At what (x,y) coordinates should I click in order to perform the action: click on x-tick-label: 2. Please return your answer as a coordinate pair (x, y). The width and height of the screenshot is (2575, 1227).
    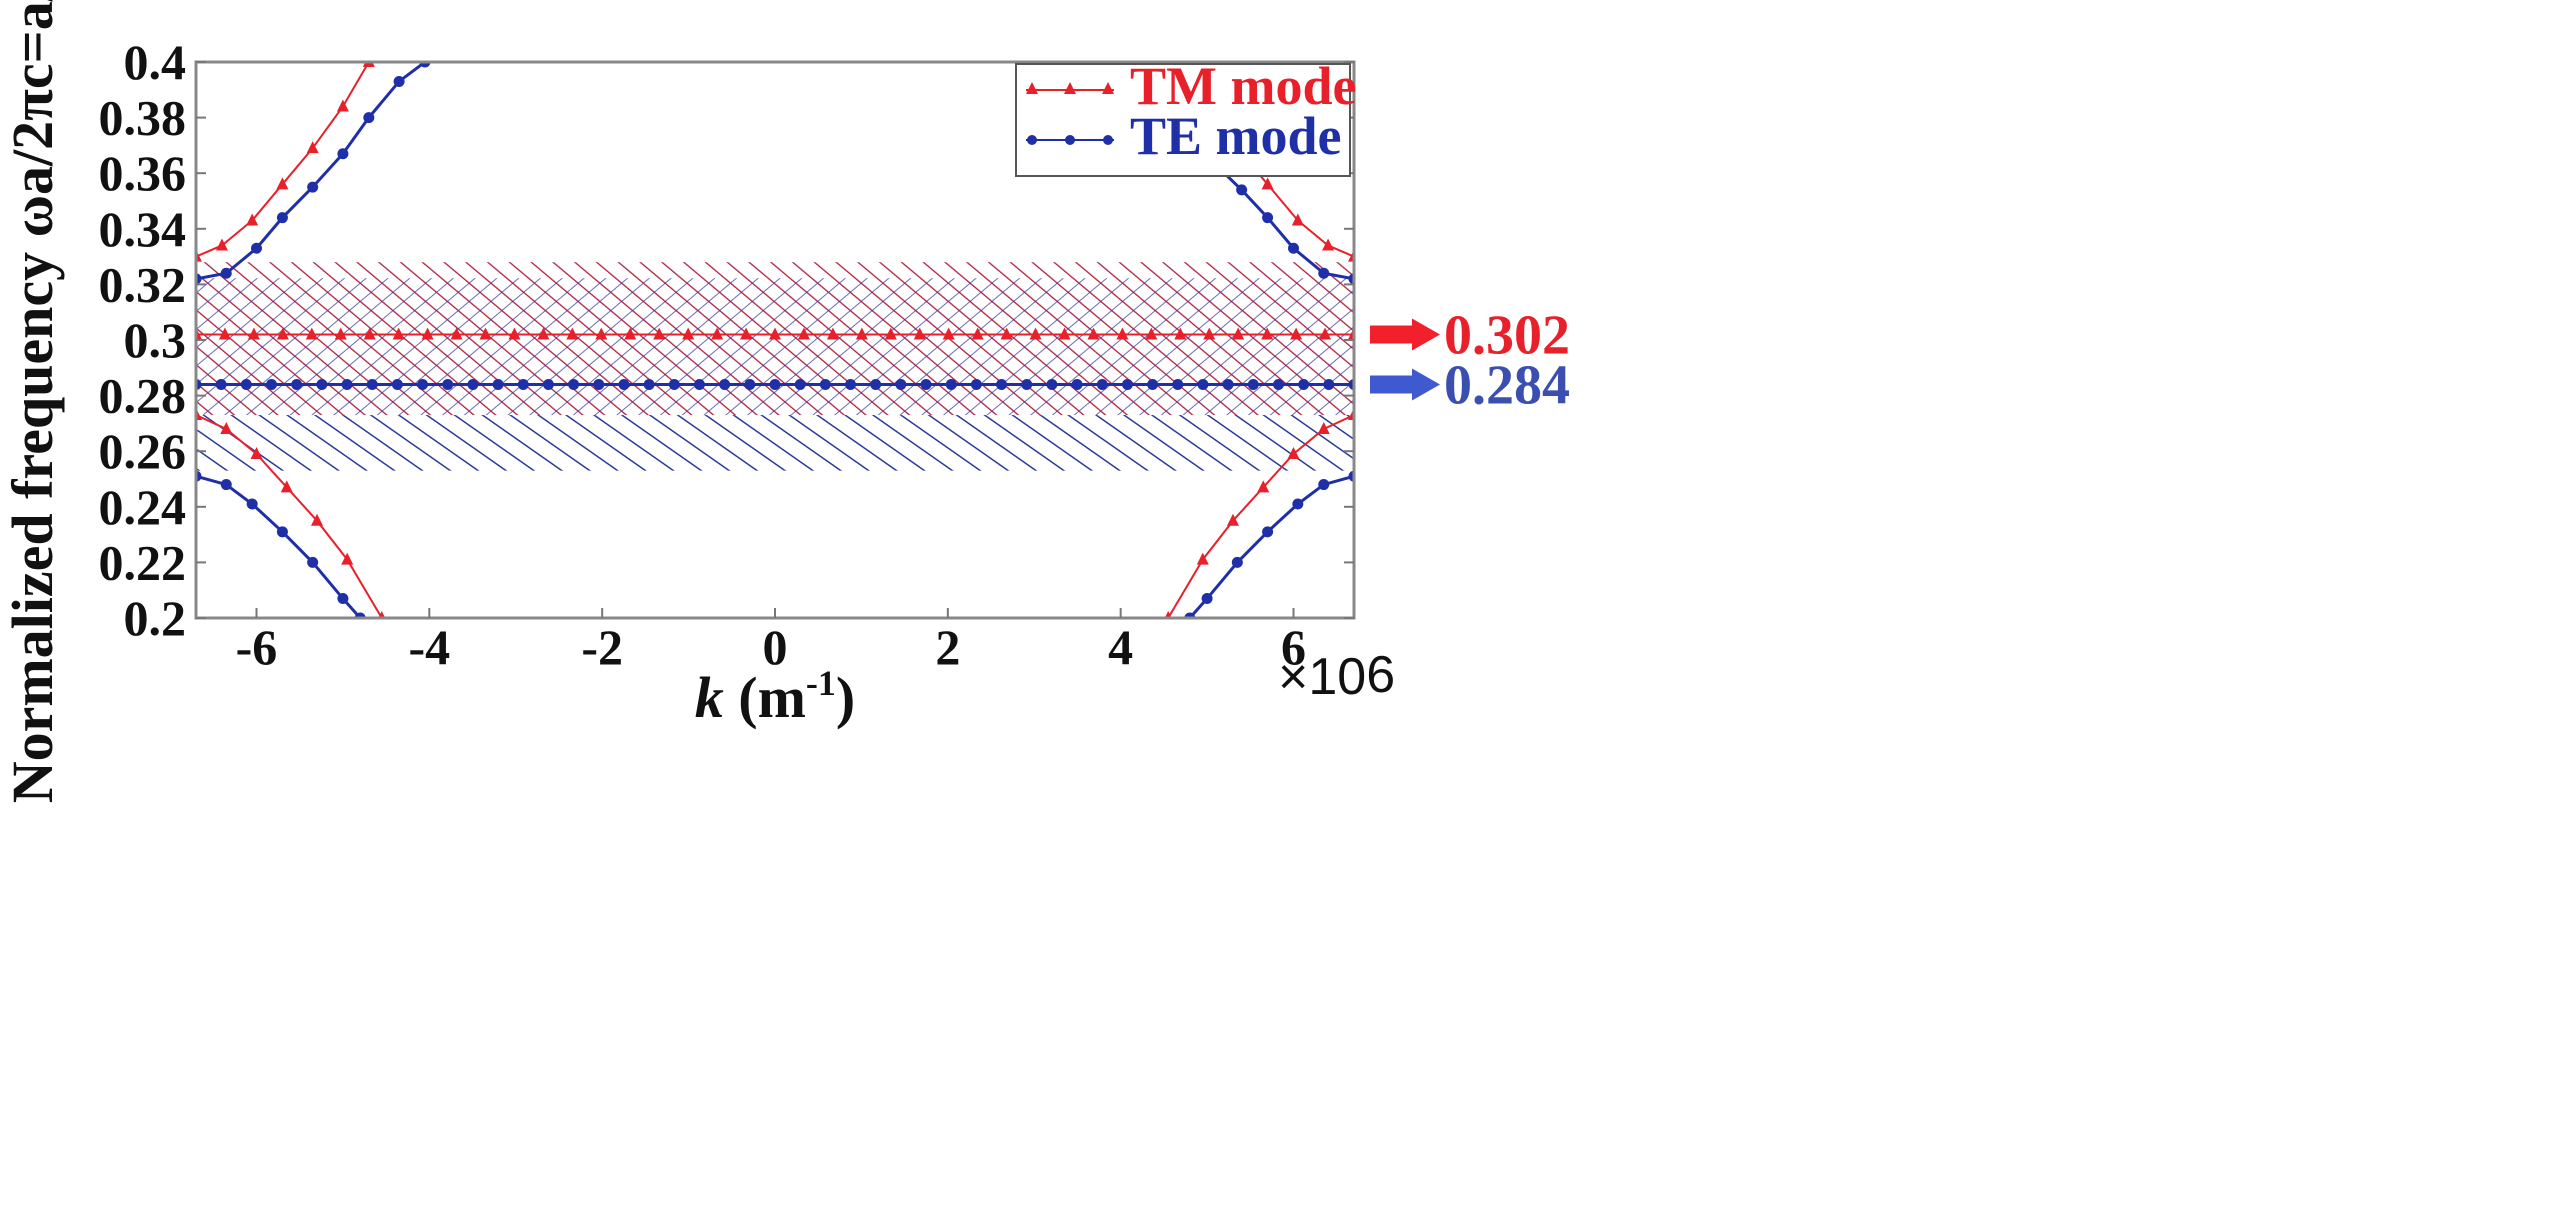
    Looking at the image, I should click on (947, 647).